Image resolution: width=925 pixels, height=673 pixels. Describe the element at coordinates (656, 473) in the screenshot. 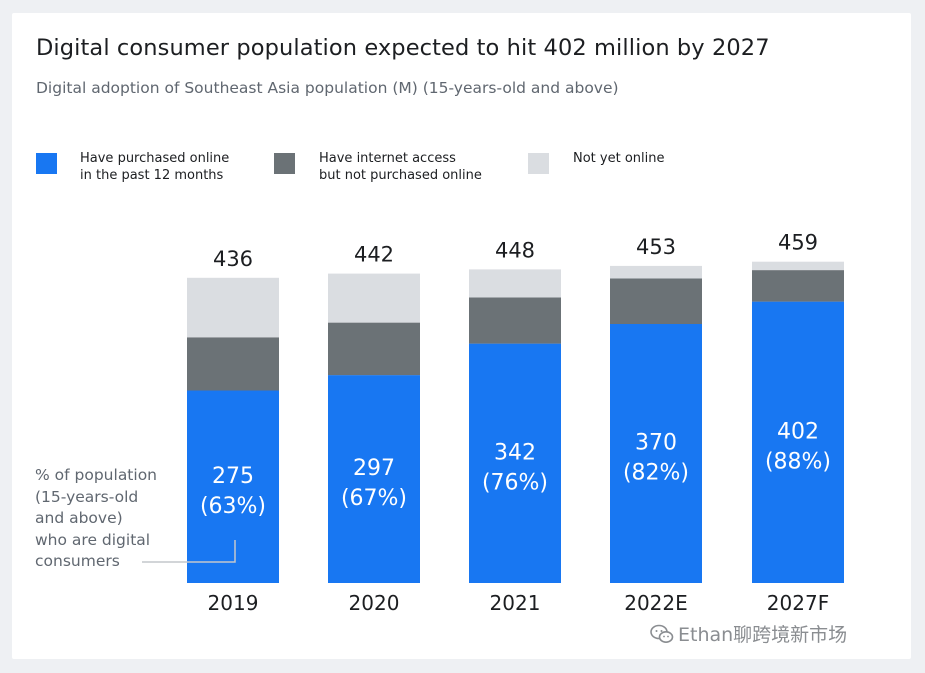

I see `percent-label-2022E: (82%)` at that location.